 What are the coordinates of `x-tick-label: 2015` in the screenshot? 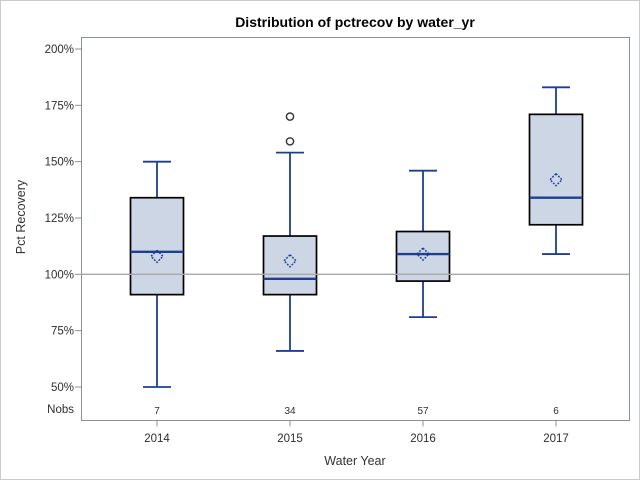 It's located at (290, 439).